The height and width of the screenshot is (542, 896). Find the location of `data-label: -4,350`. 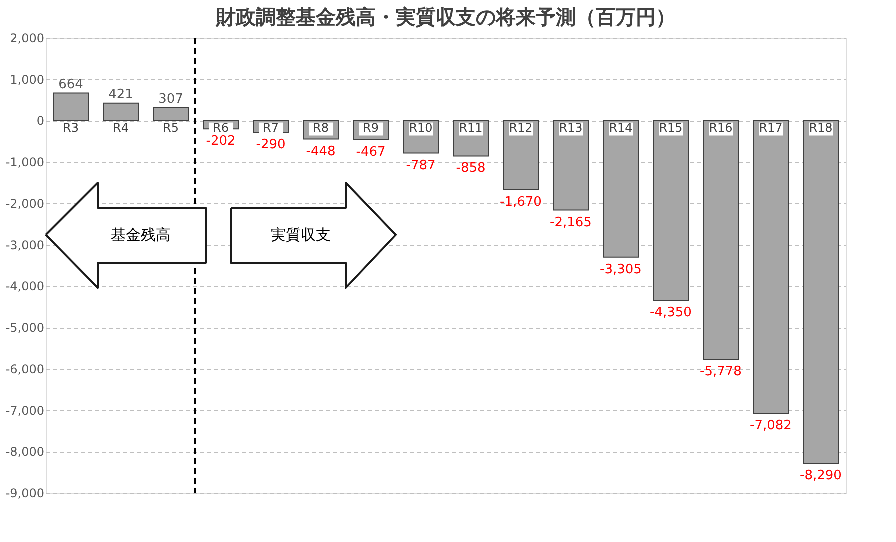

data-label: -4,350 is located at coordinates (671, 313).